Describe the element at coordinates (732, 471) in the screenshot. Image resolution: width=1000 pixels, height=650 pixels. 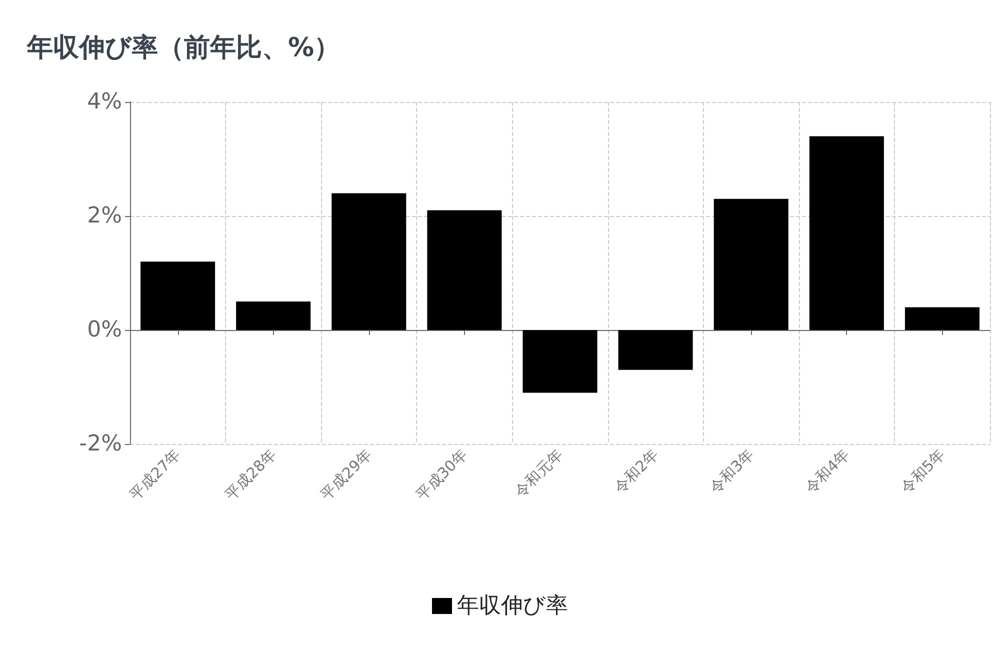
I see `x-tick-label: 令和3年` at that location.